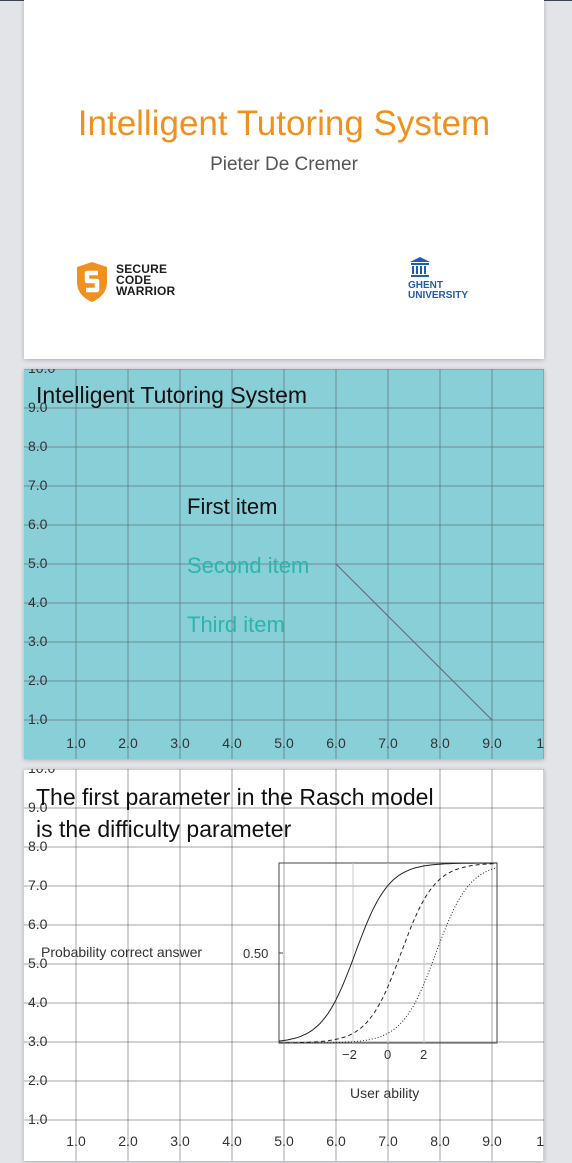  I want to click on ghent-university-logo: GHENT UNIVERSITY, so click(437, 280).